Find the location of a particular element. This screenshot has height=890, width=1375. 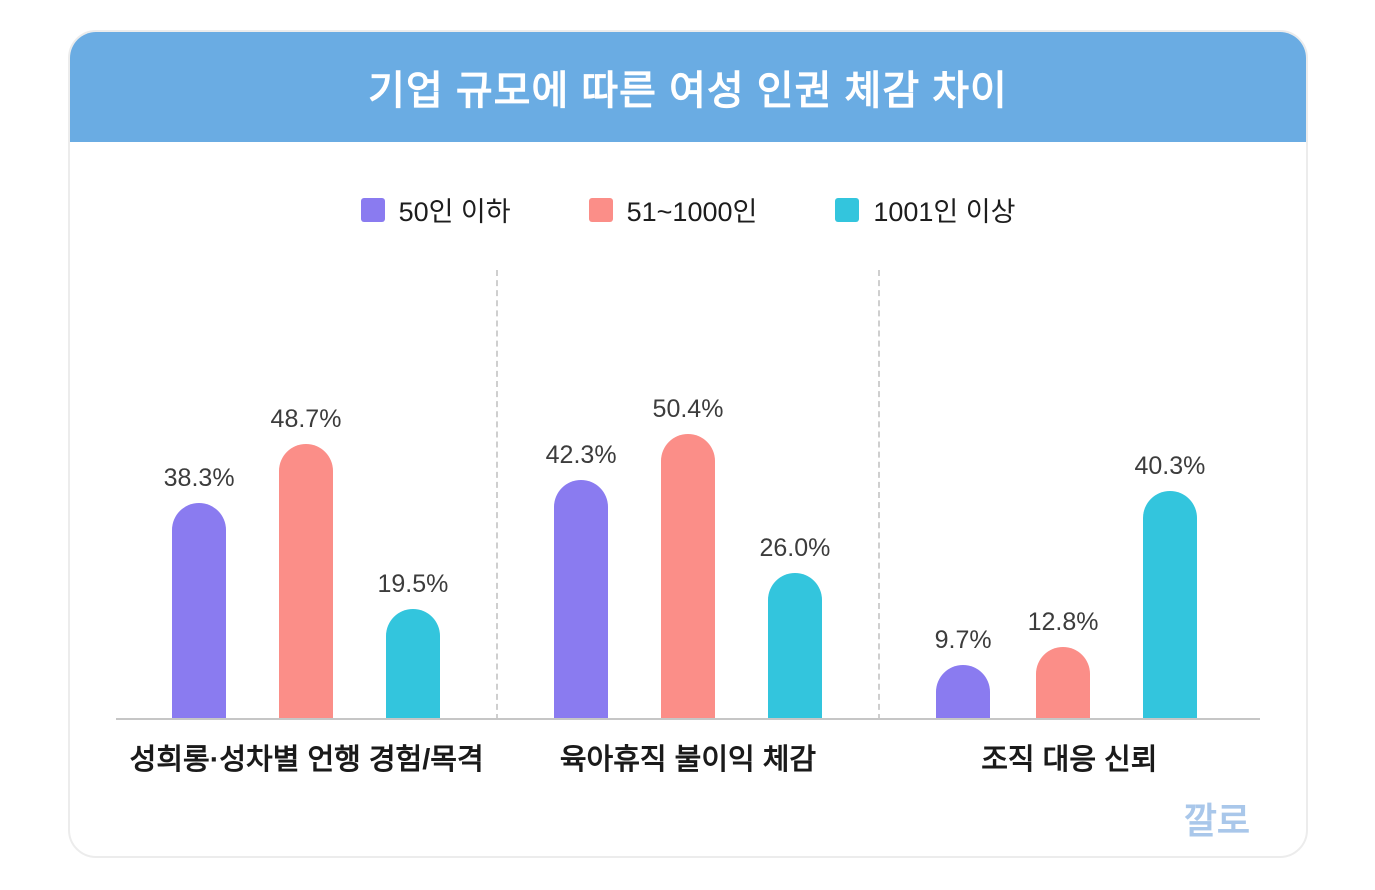

bar-value-label: 12.8% is located at coordinates (1063, 622).